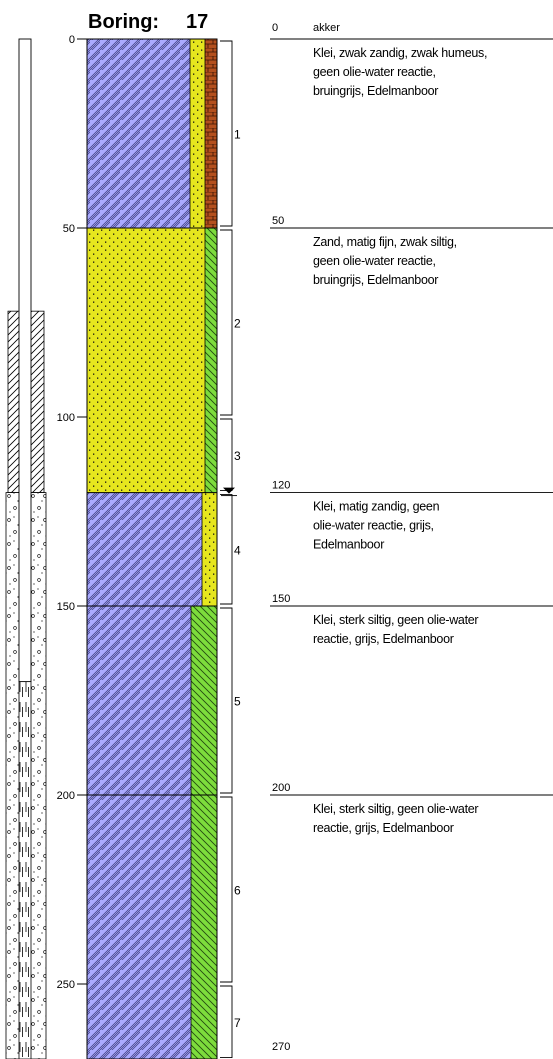  I want to click on layer-main-zand, so click(146, 360).